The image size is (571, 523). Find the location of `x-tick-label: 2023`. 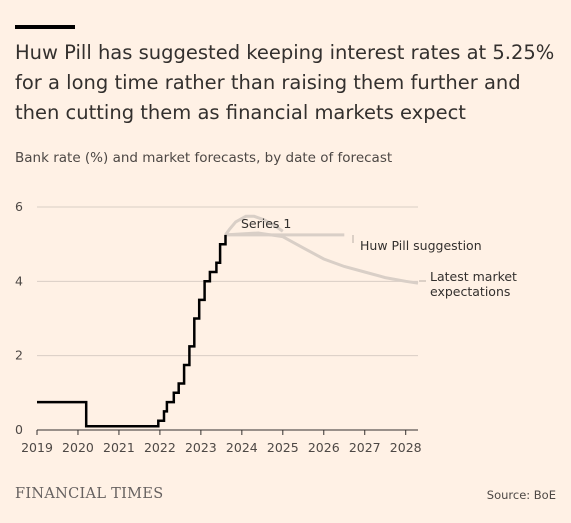

x-tick-label: 2023 is located at coordinates (201, 447).